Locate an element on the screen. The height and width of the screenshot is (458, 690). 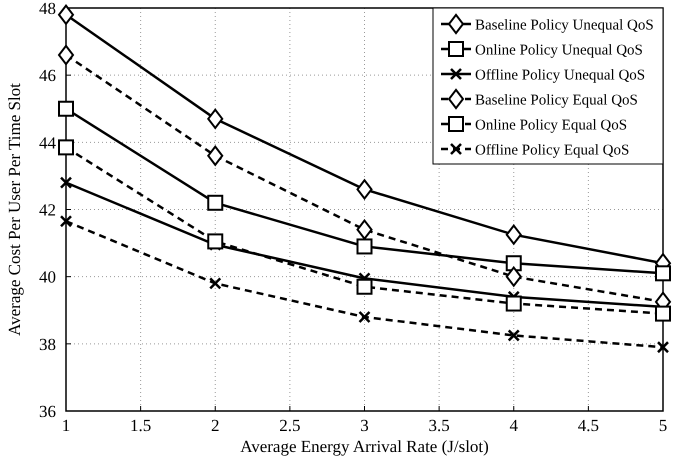
x-tick-label: 4.5 is located at coordinates (588, 425).